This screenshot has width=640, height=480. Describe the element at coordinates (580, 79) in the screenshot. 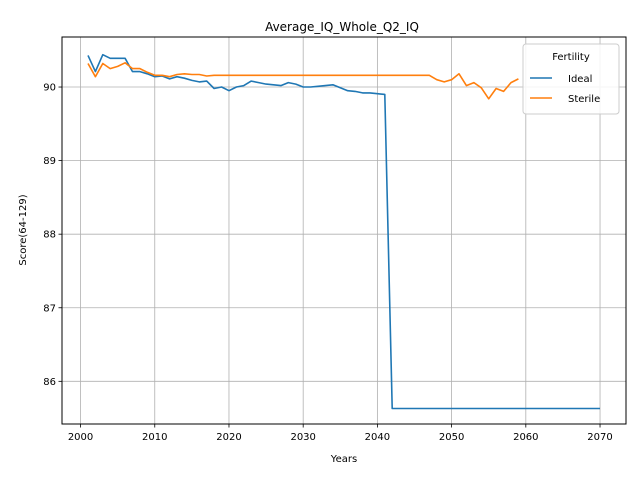

I see `legend-label-ideal: Ideal` at that location.